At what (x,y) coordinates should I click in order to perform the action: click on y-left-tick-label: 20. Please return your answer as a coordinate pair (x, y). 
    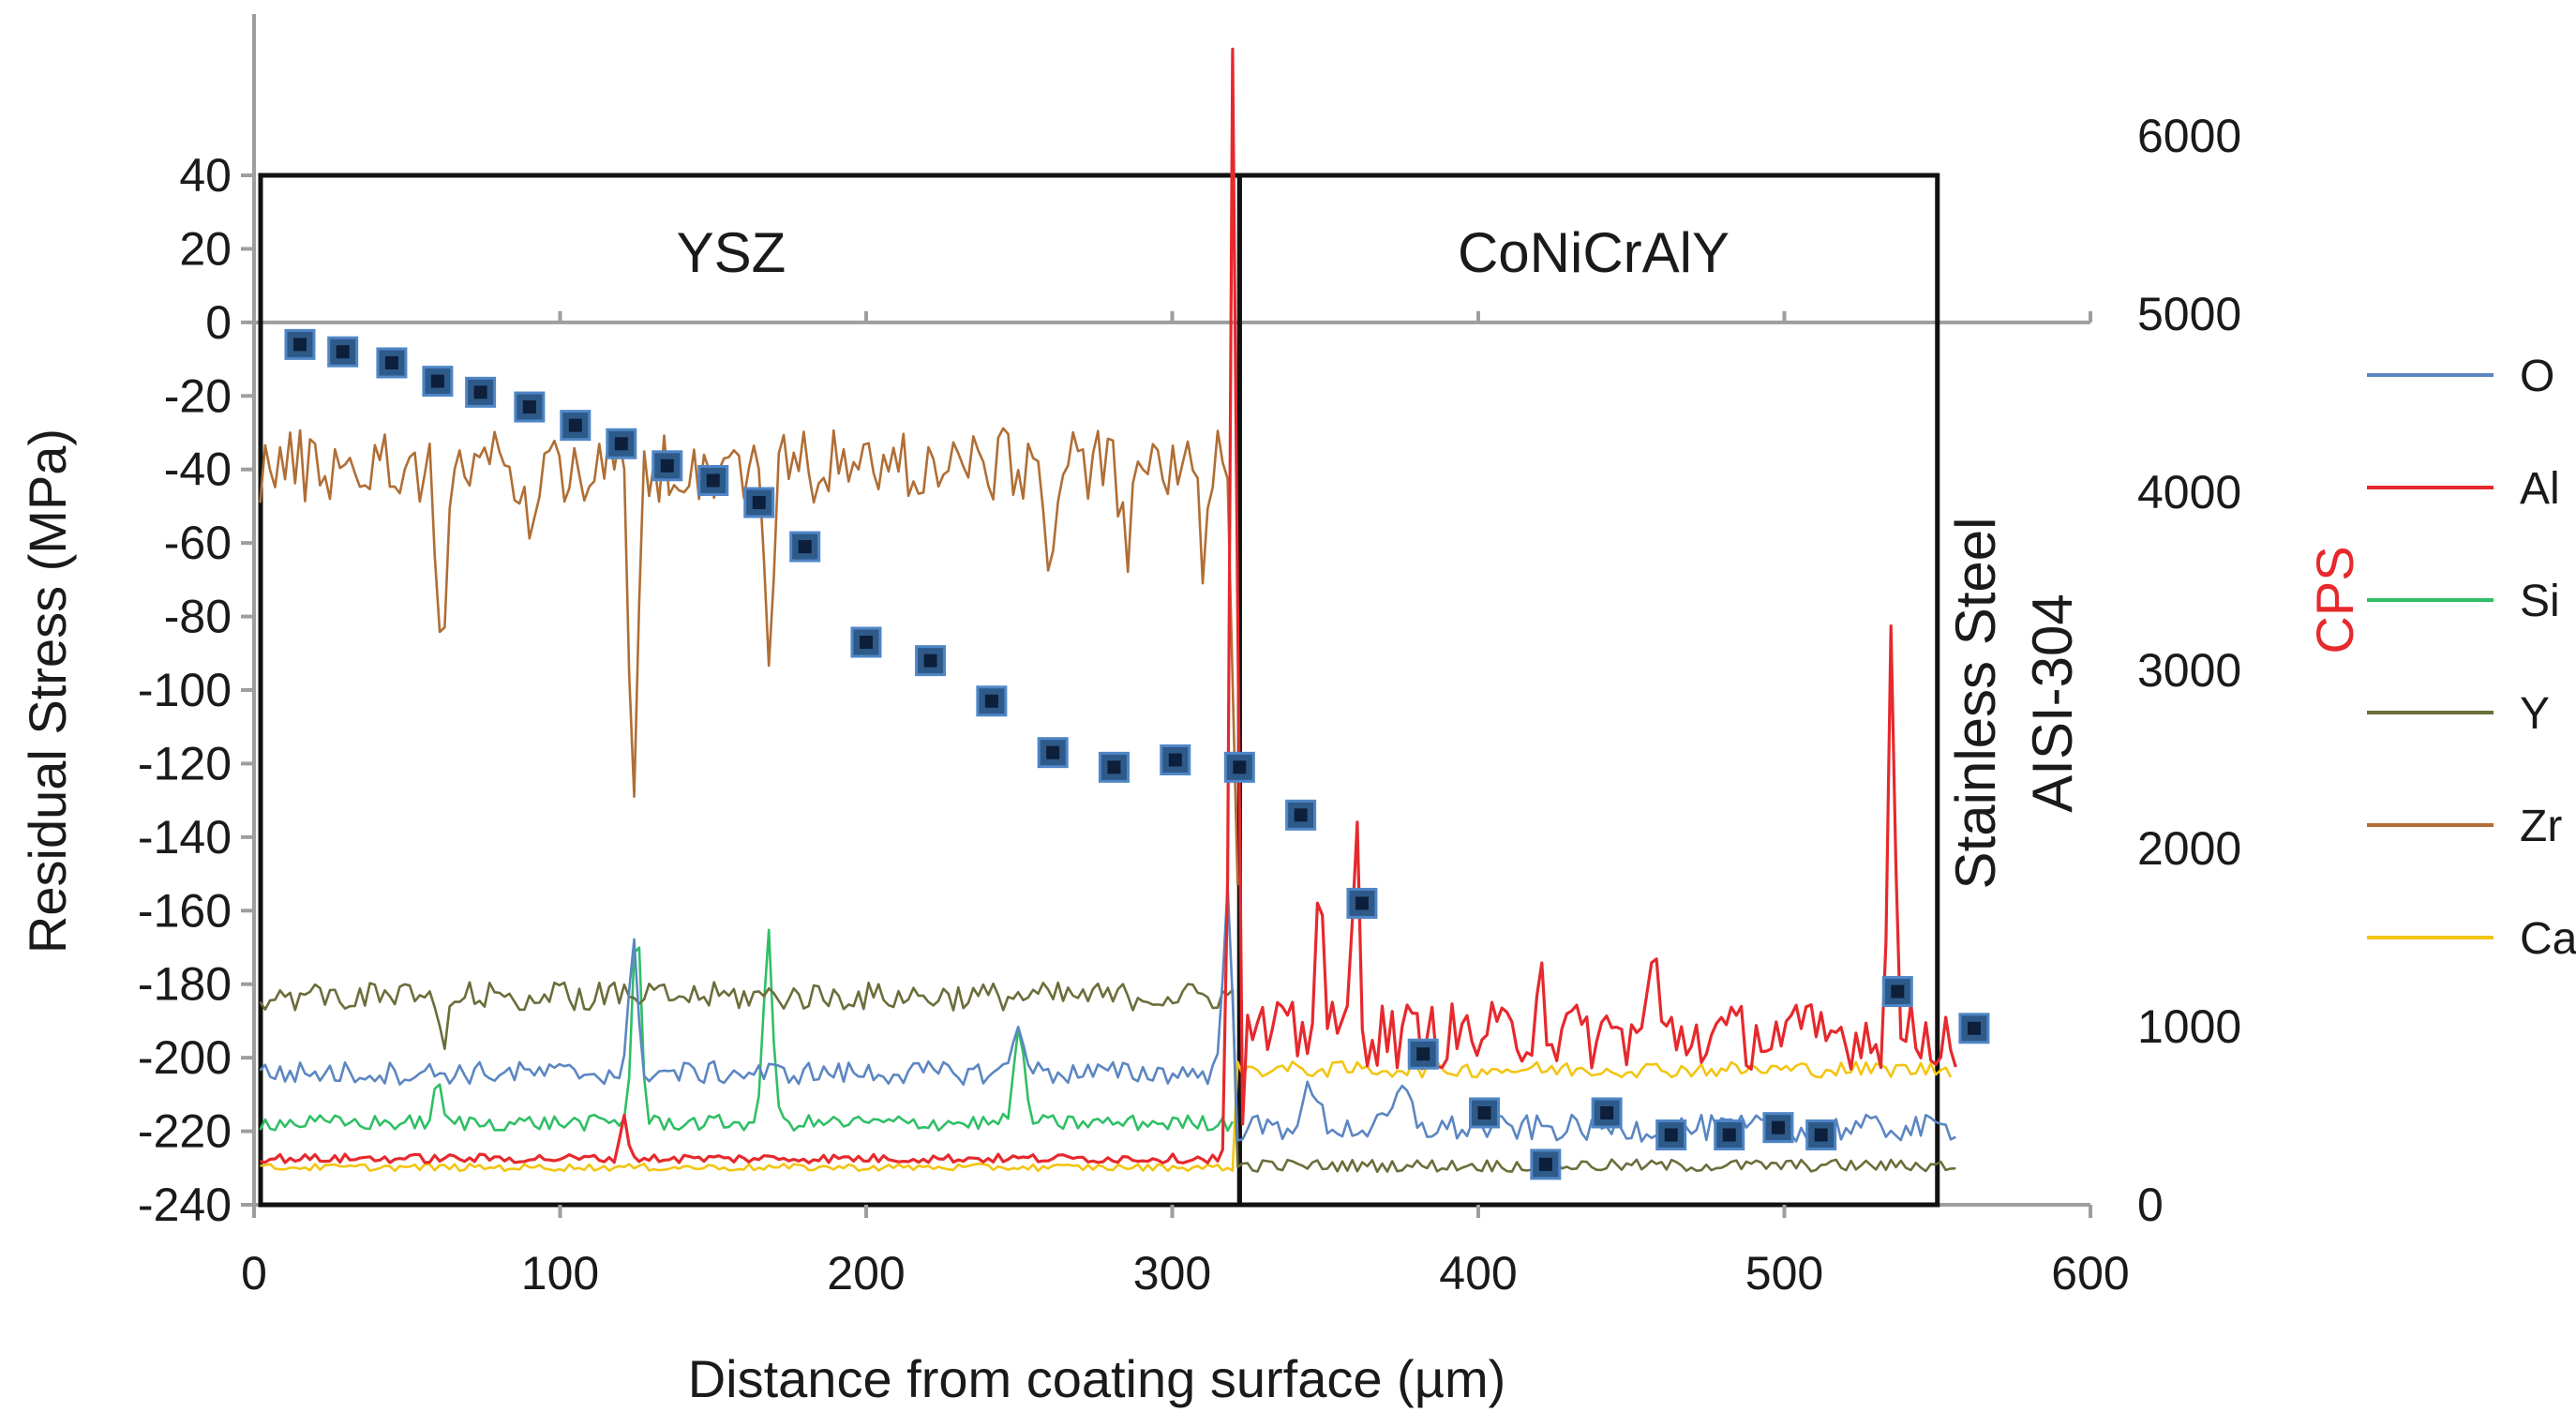
    Looking at the image, I should click on (206, 248).